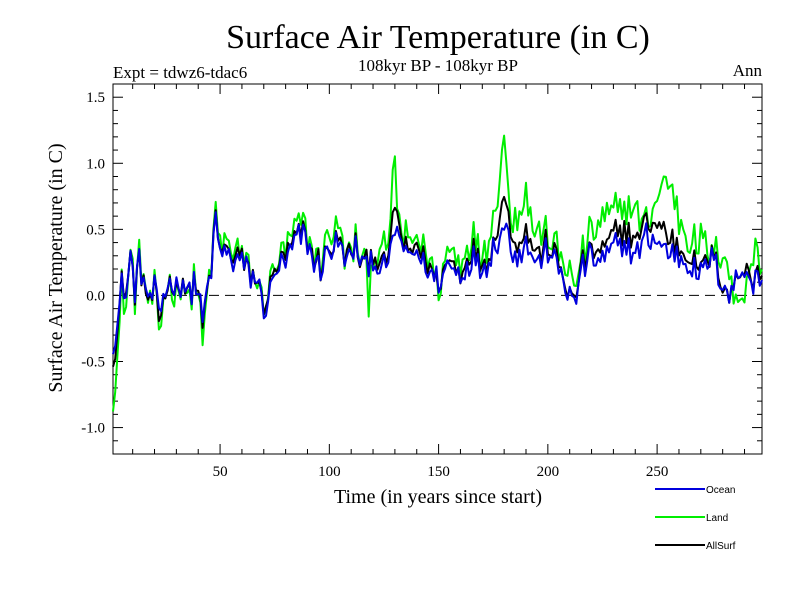  Describe the element at coordinates (438, 472) in the screenshot. I see `x-tick-label: 150` at that location.